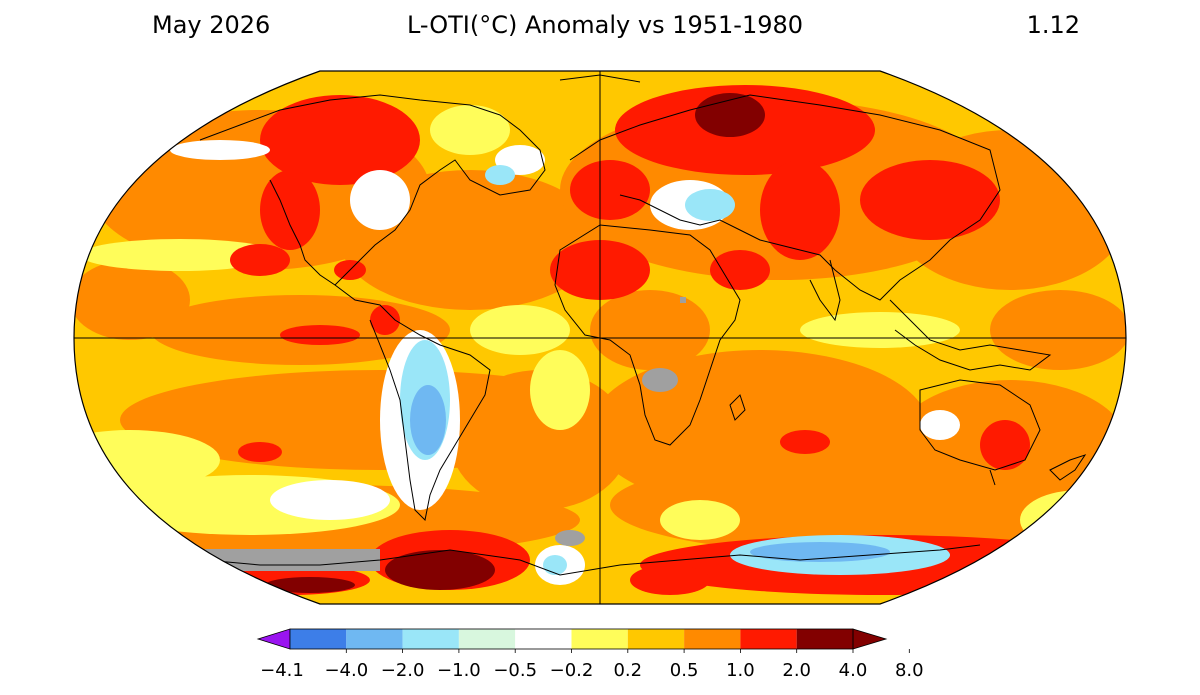 The height and width of the screenshot is (695, 1200). I want to click on colorbar-tick-label: 8.0, so click(909, 670).